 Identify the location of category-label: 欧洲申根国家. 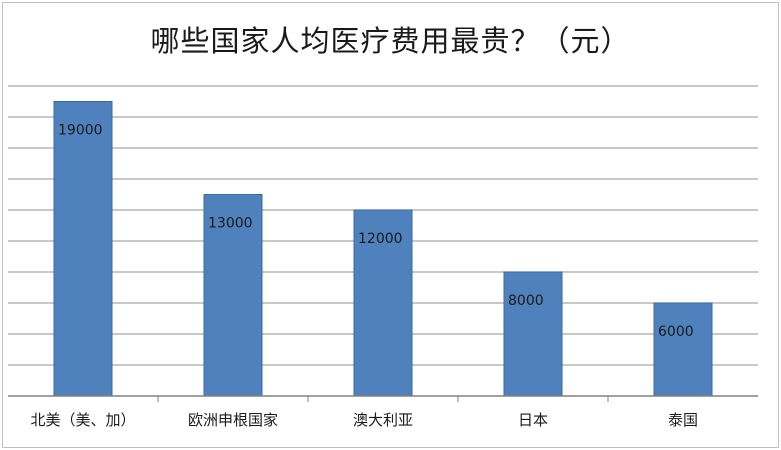
(233, 420).